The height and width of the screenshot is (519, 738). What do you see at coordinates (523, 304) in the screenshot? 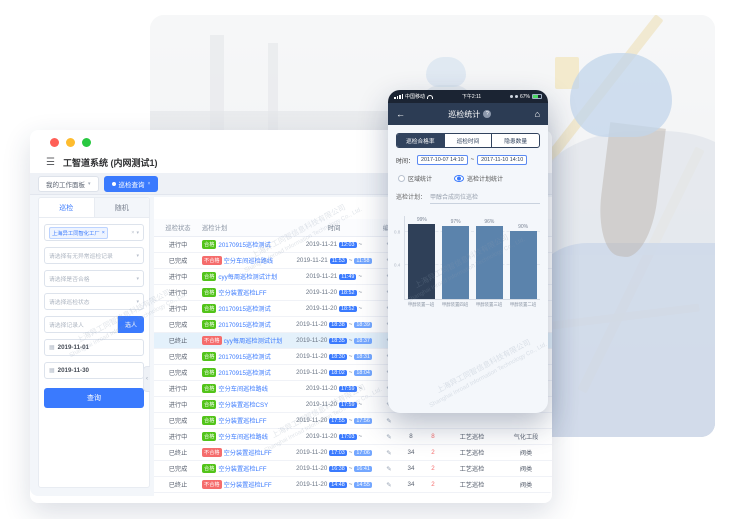
I see `x-tick-label: 甲醇装置二班` at bounding box center [523, 304].